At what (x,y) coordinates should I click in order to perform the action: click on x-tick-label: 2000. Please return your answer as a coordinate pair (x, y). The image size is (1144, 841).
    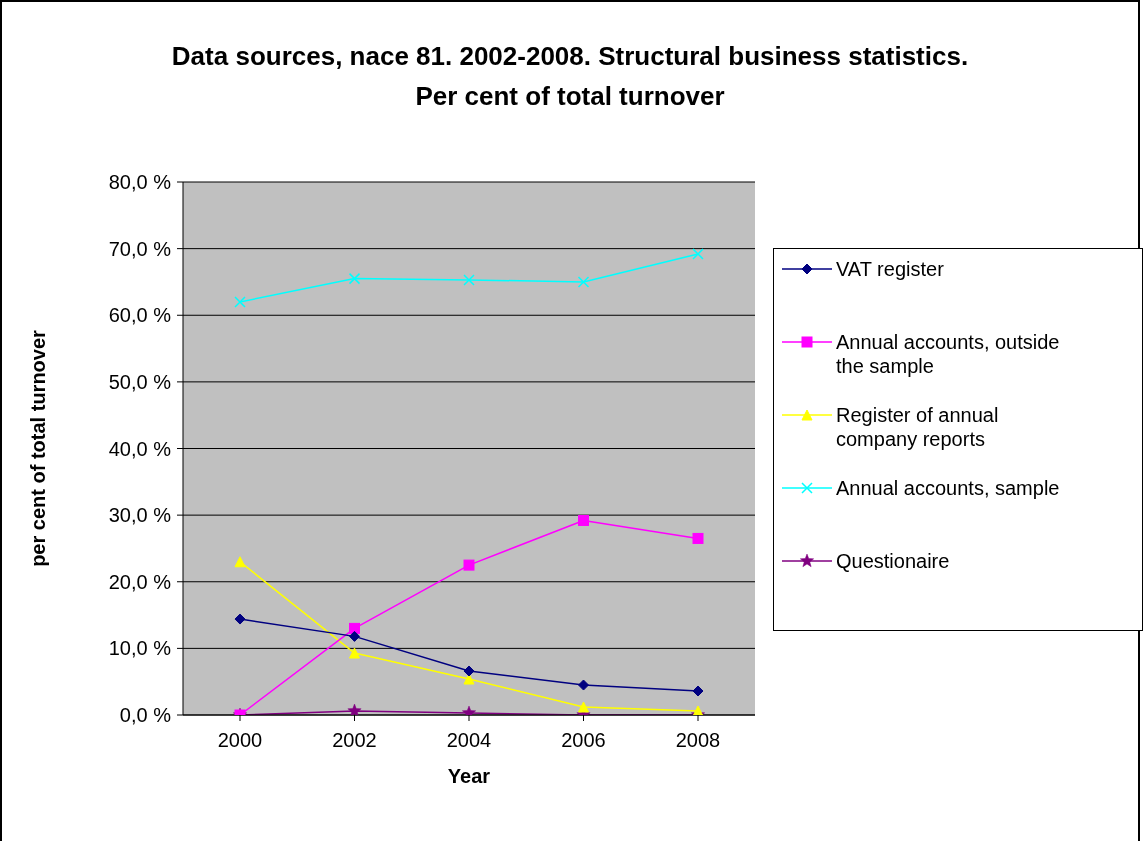
    Looking at the image, I should click on (240, 740).